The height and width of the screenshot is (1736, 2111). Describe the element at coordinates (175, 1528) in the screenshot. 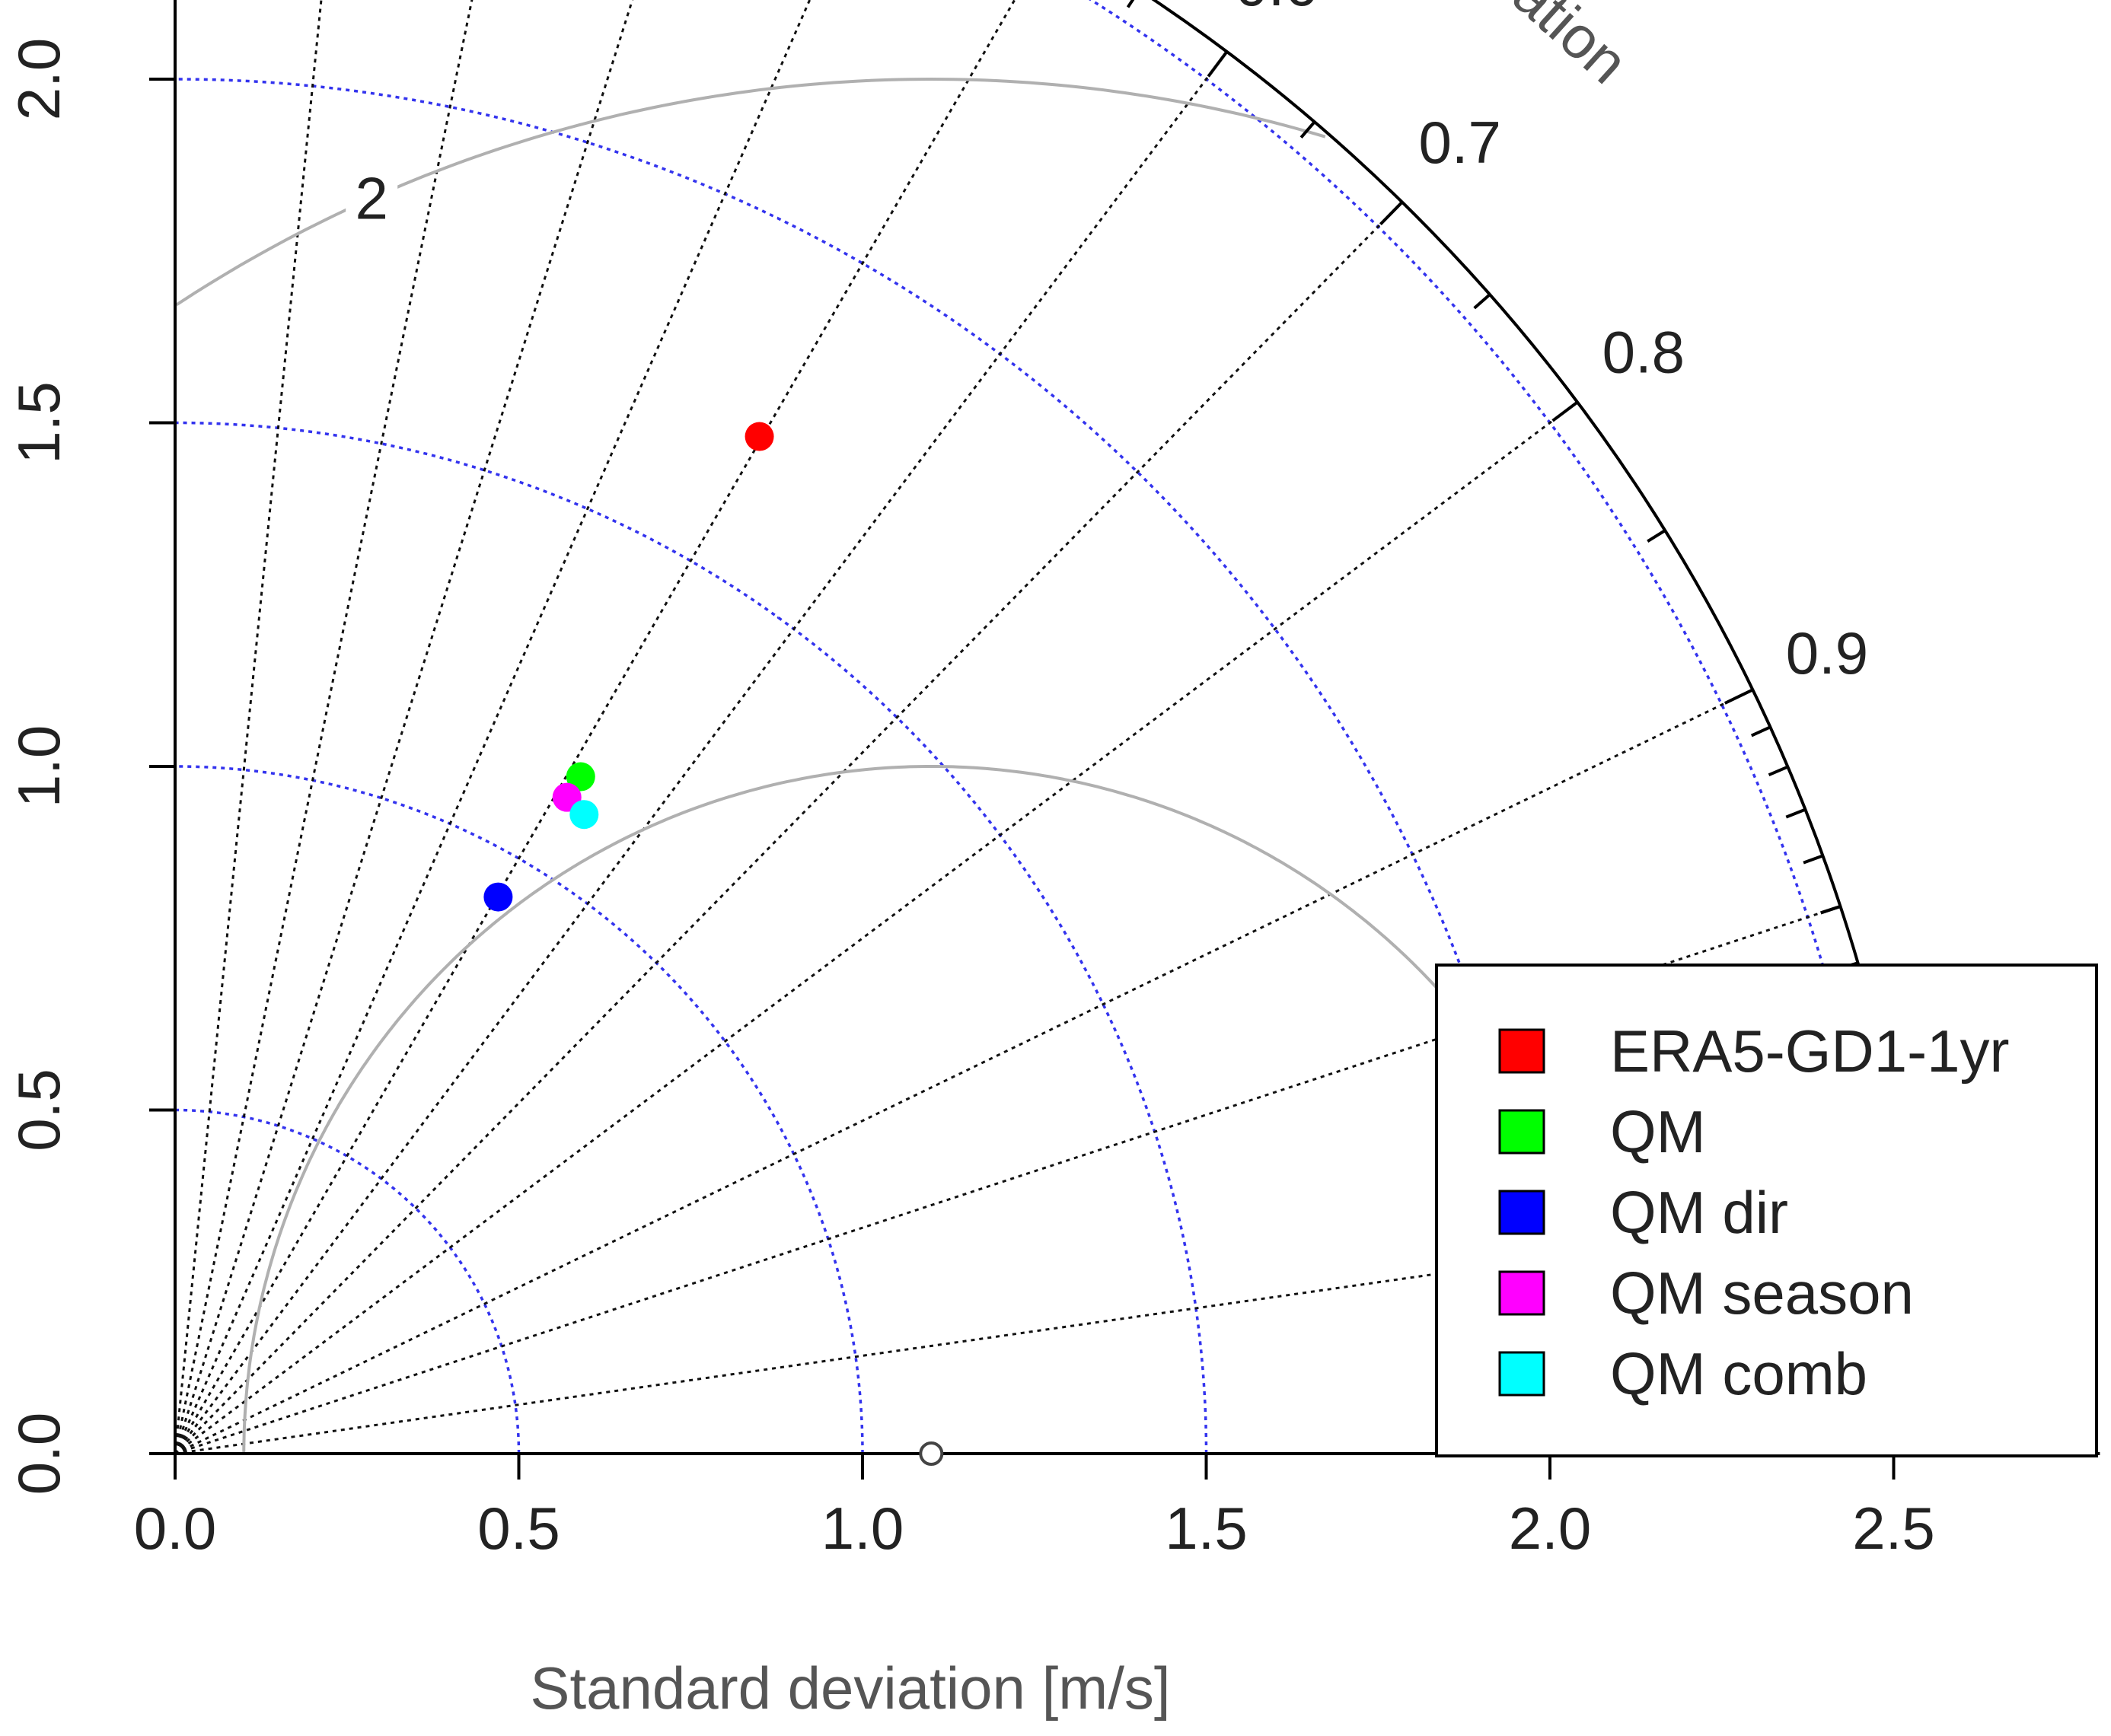

I see `x-axis-tick-label: 0.0` at that location.